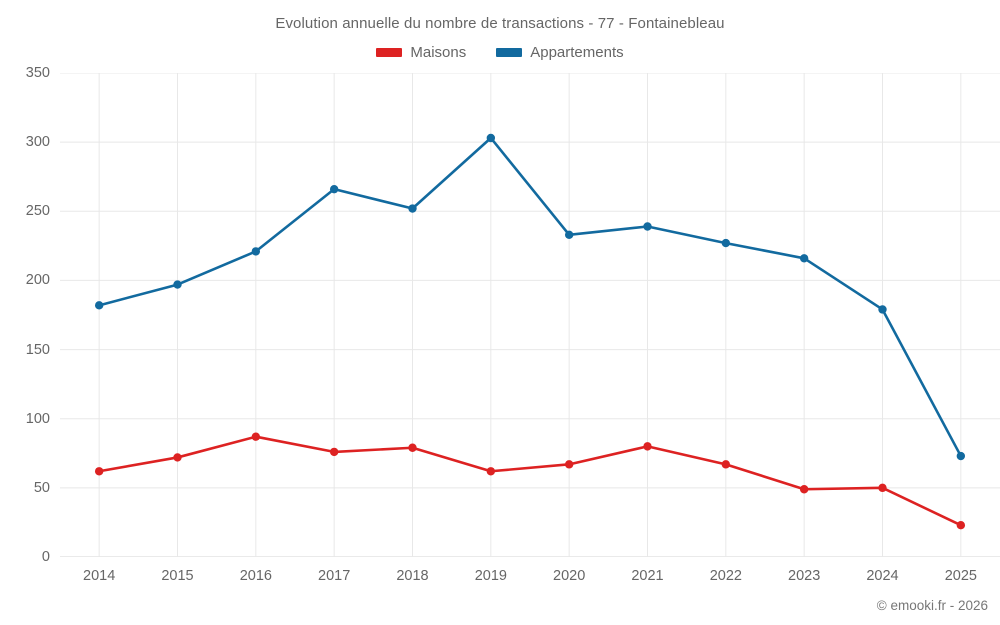  I want to click on y-axis-tick-label: 250, so click(37, 211).